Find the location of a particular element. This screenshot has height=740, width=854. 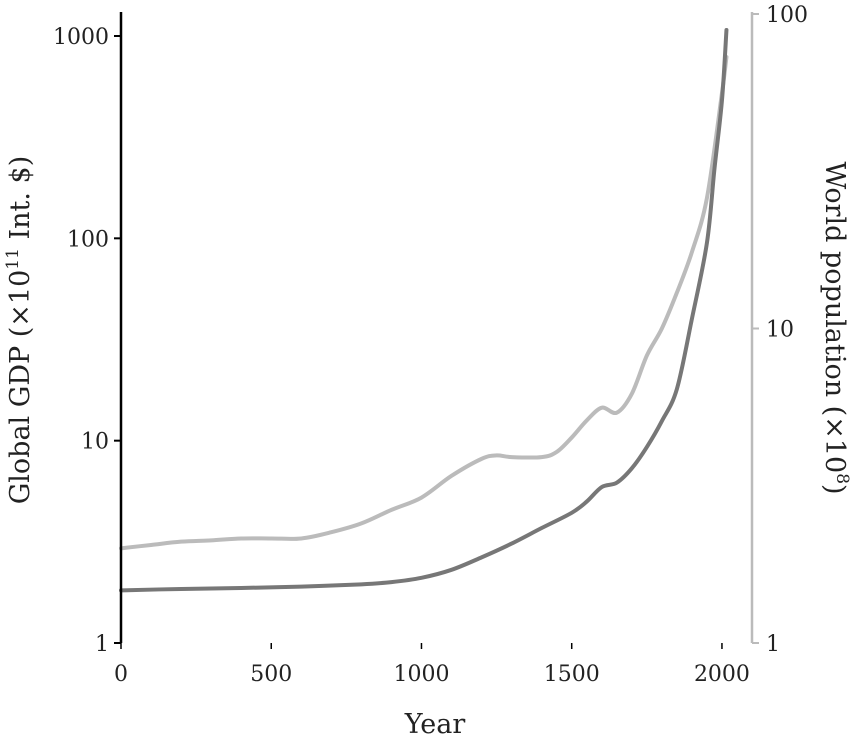

left-y-tick-label: 1000 is located at coordinates (81, 37).